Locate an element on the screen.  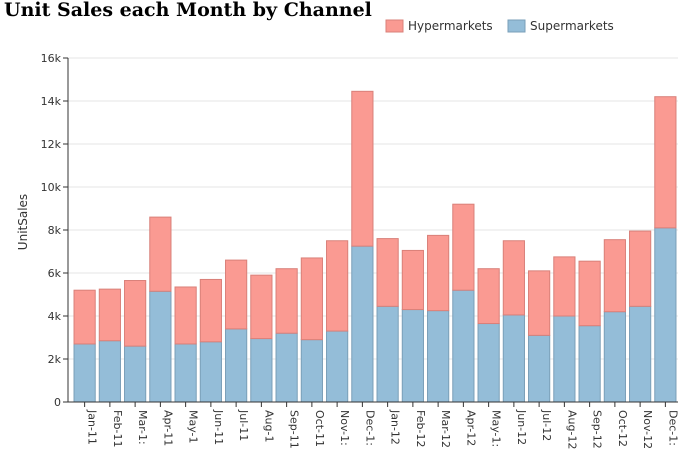
x-tick-label: Feb-12 is located at coordinates (420, 428).